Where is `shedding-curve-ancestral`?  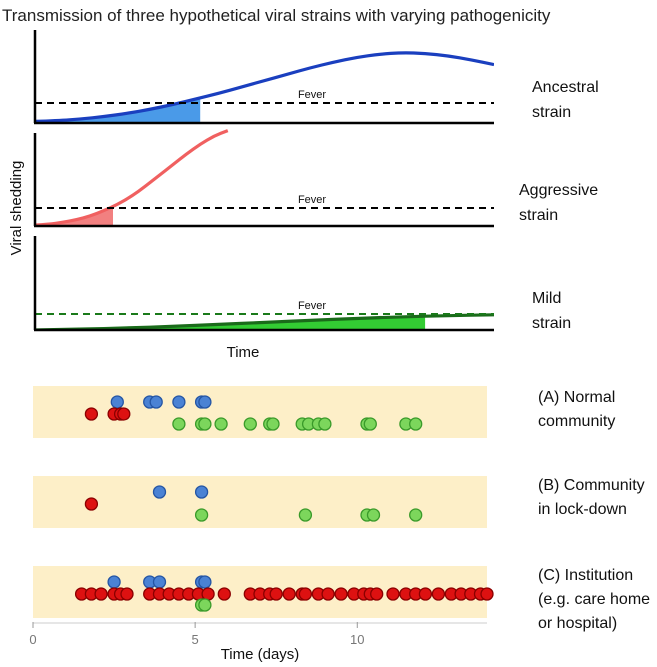
shedding-curve-ancestral is located at coordinates (264, 87).